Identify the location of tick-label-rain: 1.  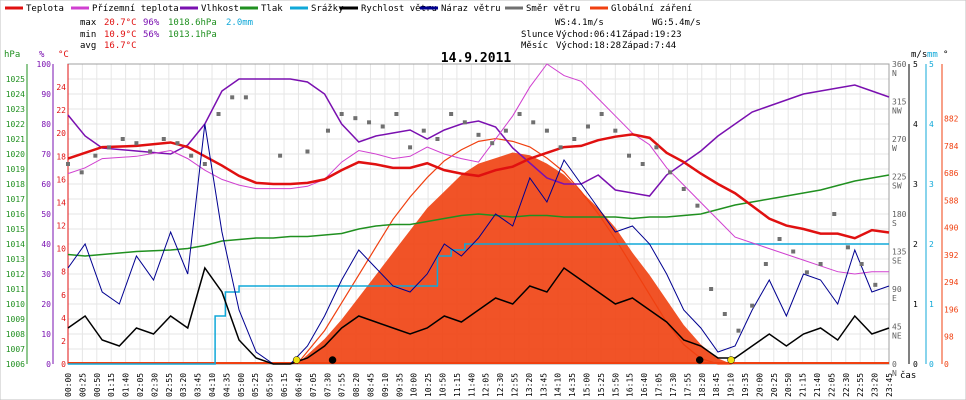
(931, 304).